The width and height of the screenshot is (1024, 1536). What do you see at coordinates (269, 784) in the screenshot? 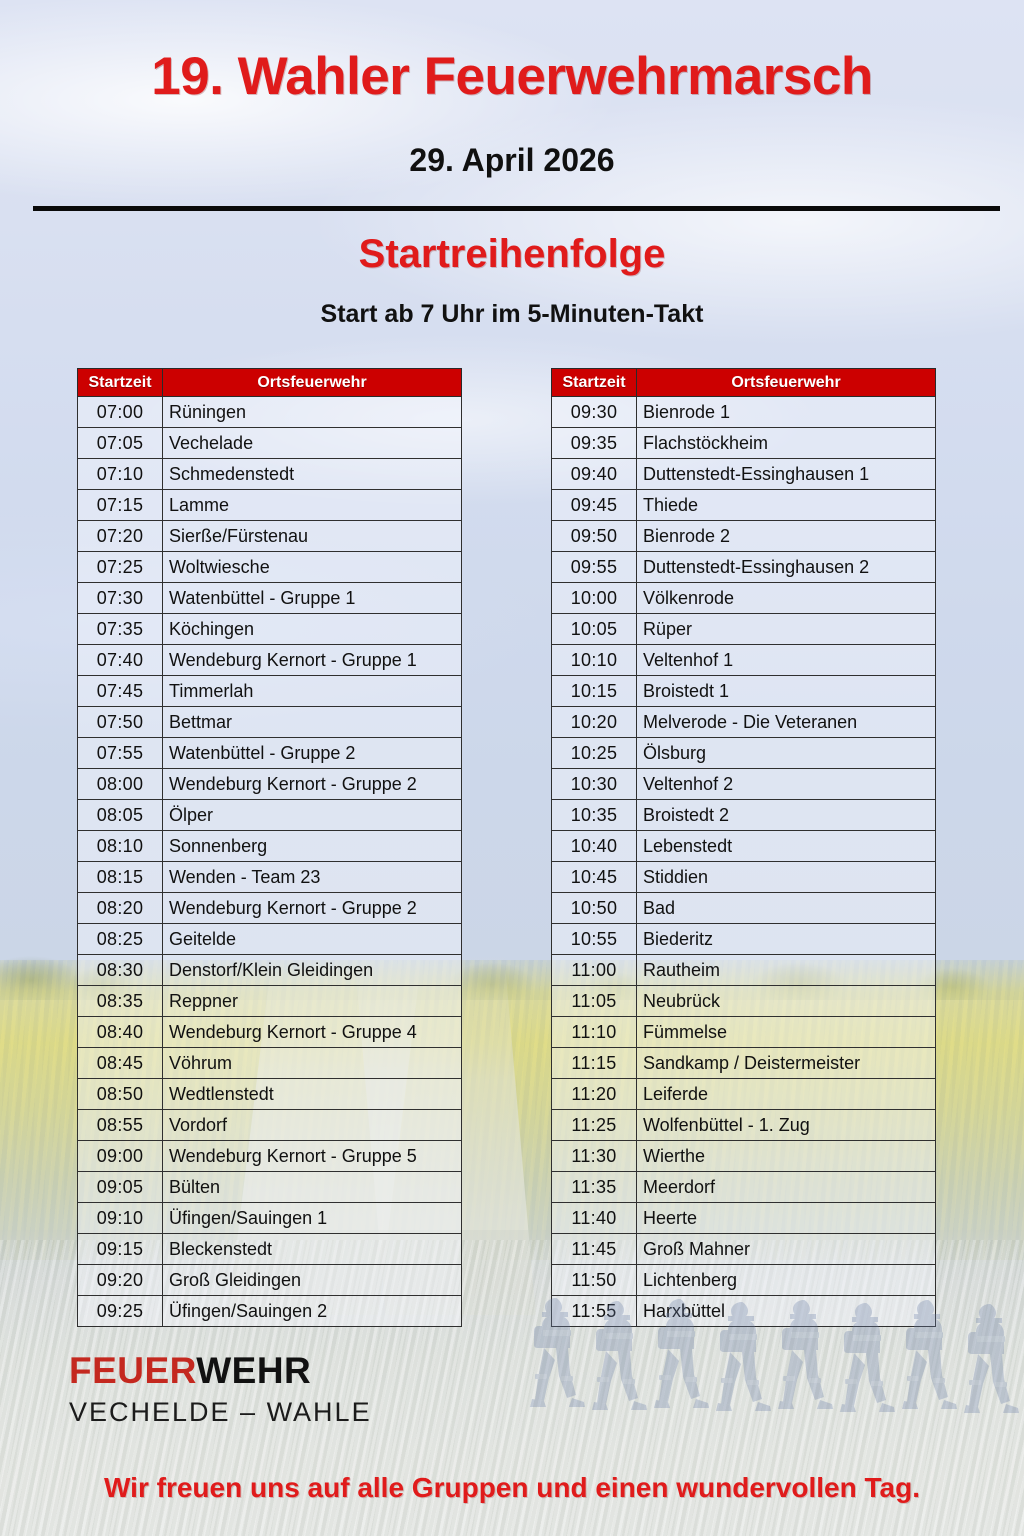
I see `table-row: 08:00 Wendeburg Kernort - Gruppe 2` at bounding box center [269, 784].